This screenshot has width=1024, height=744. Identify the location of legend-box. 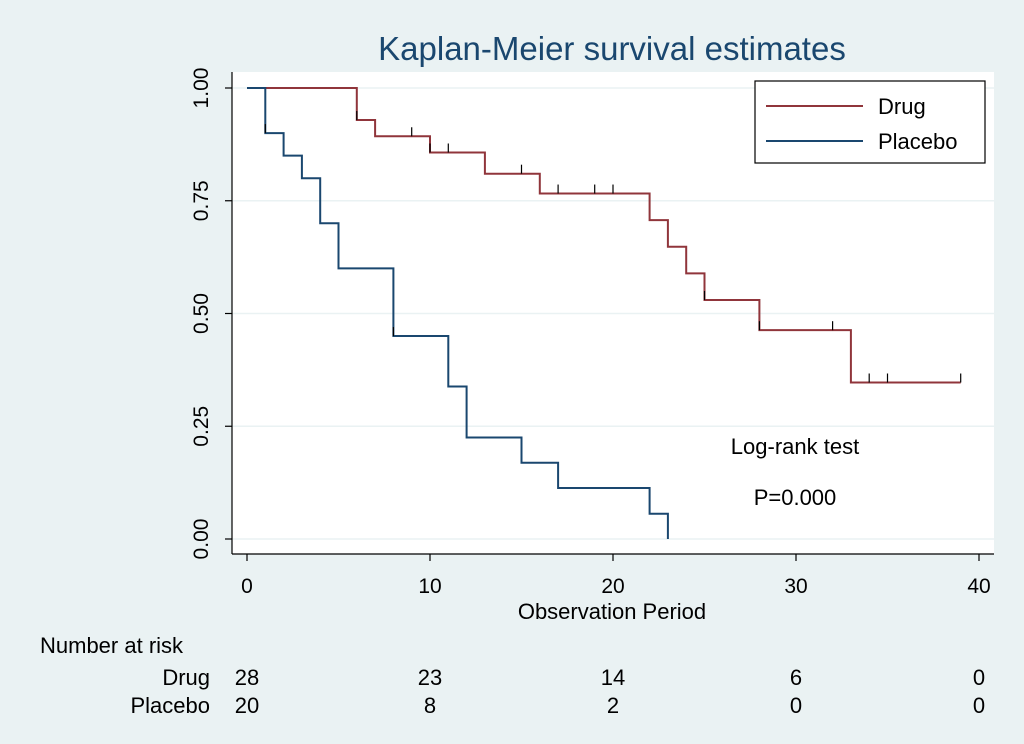
(870, 122).